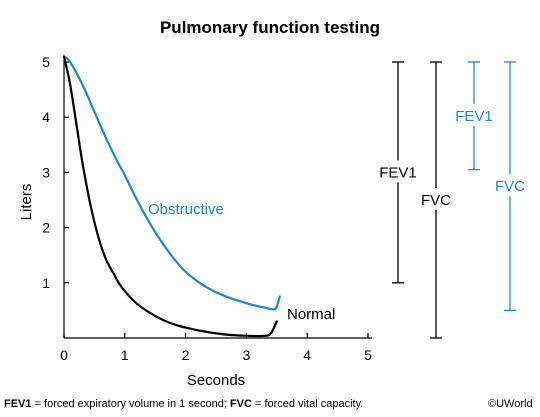 Image resolution: width=540 pixels, height=417 pixels. What do you see at coordinates (46, 172) in the screenshot?
I see `y-tick-label: 3` at bounding box center [46, 172].